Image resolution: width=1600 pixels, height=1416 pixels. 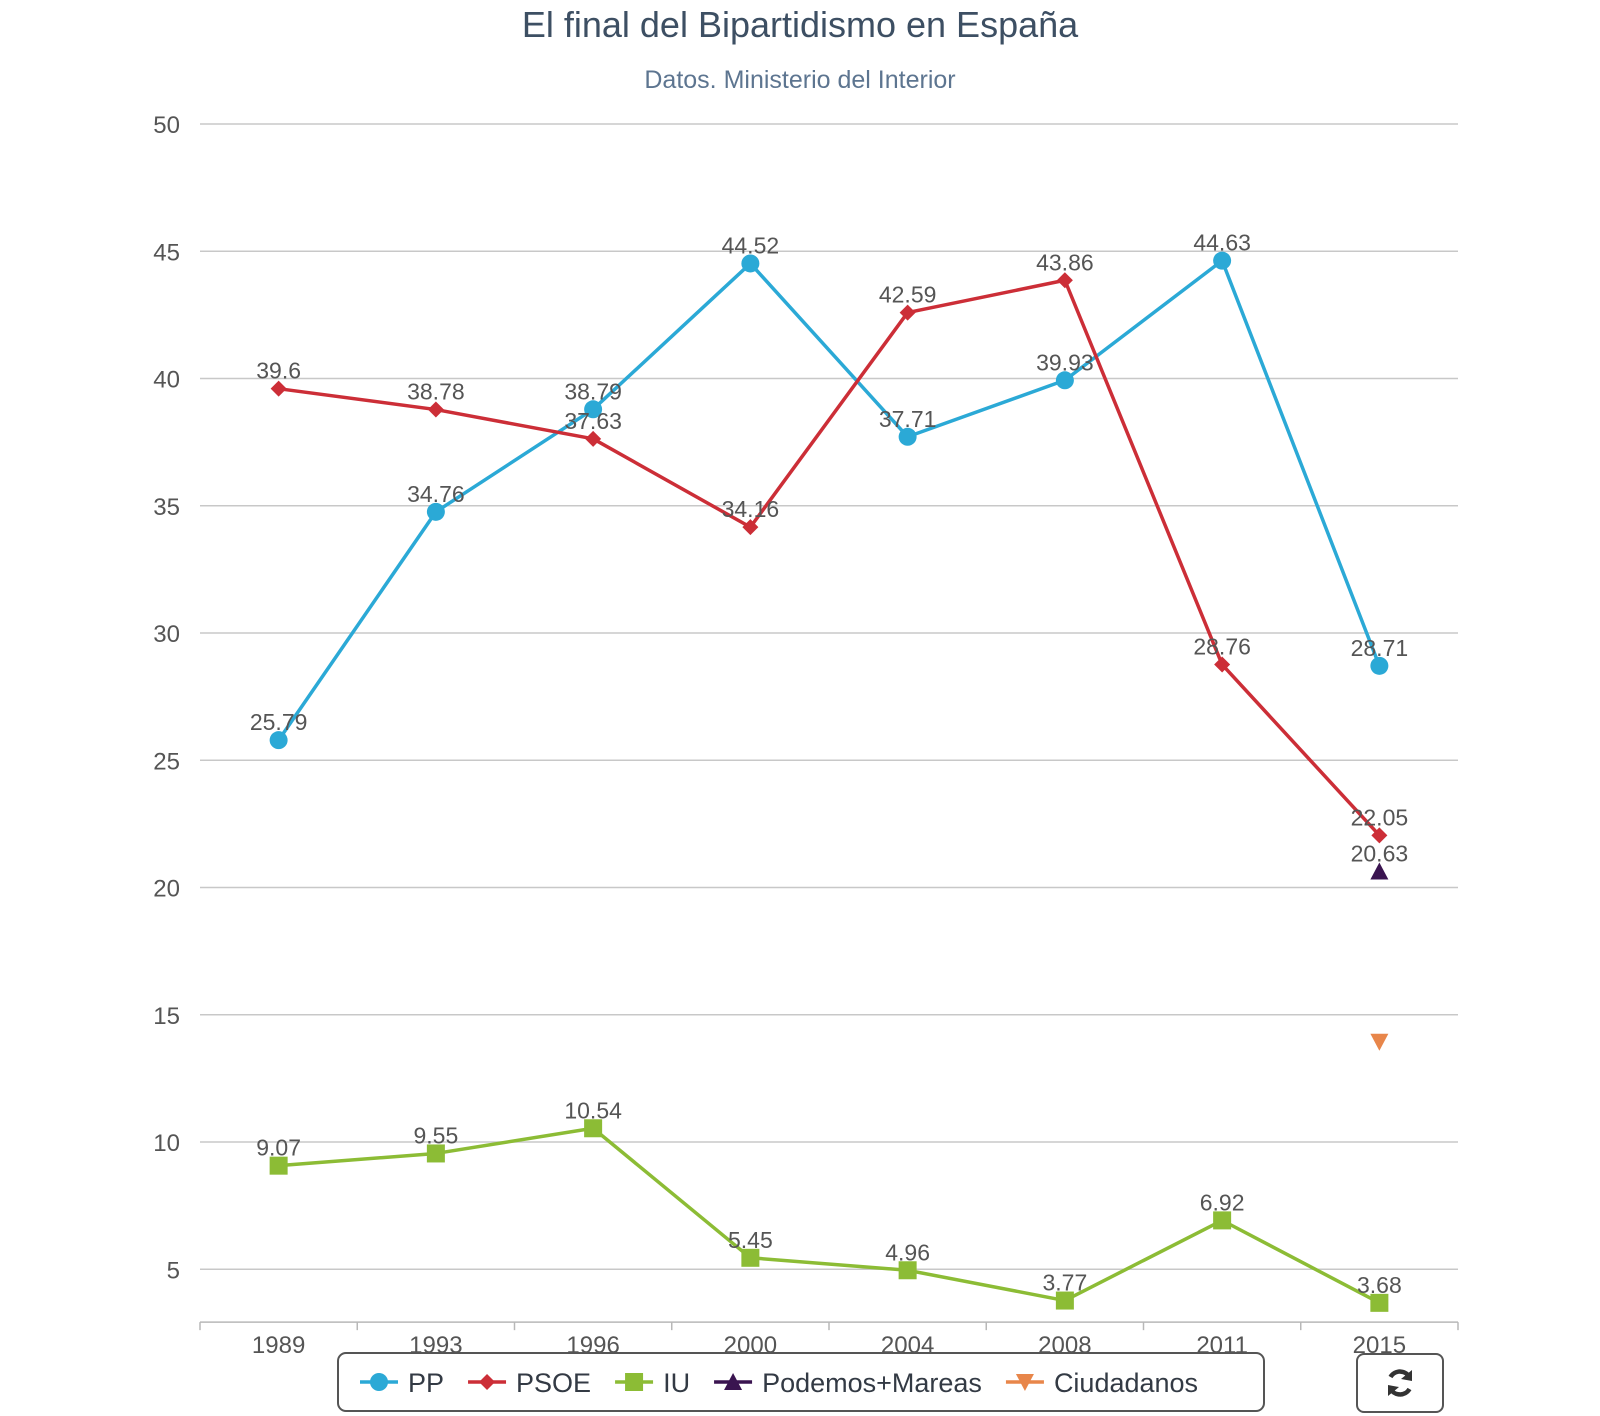 What do you see at coordinates (634, 1382) in the screenshot?
I see `legend-symbol-iu` at bounding box center [634, 1382].